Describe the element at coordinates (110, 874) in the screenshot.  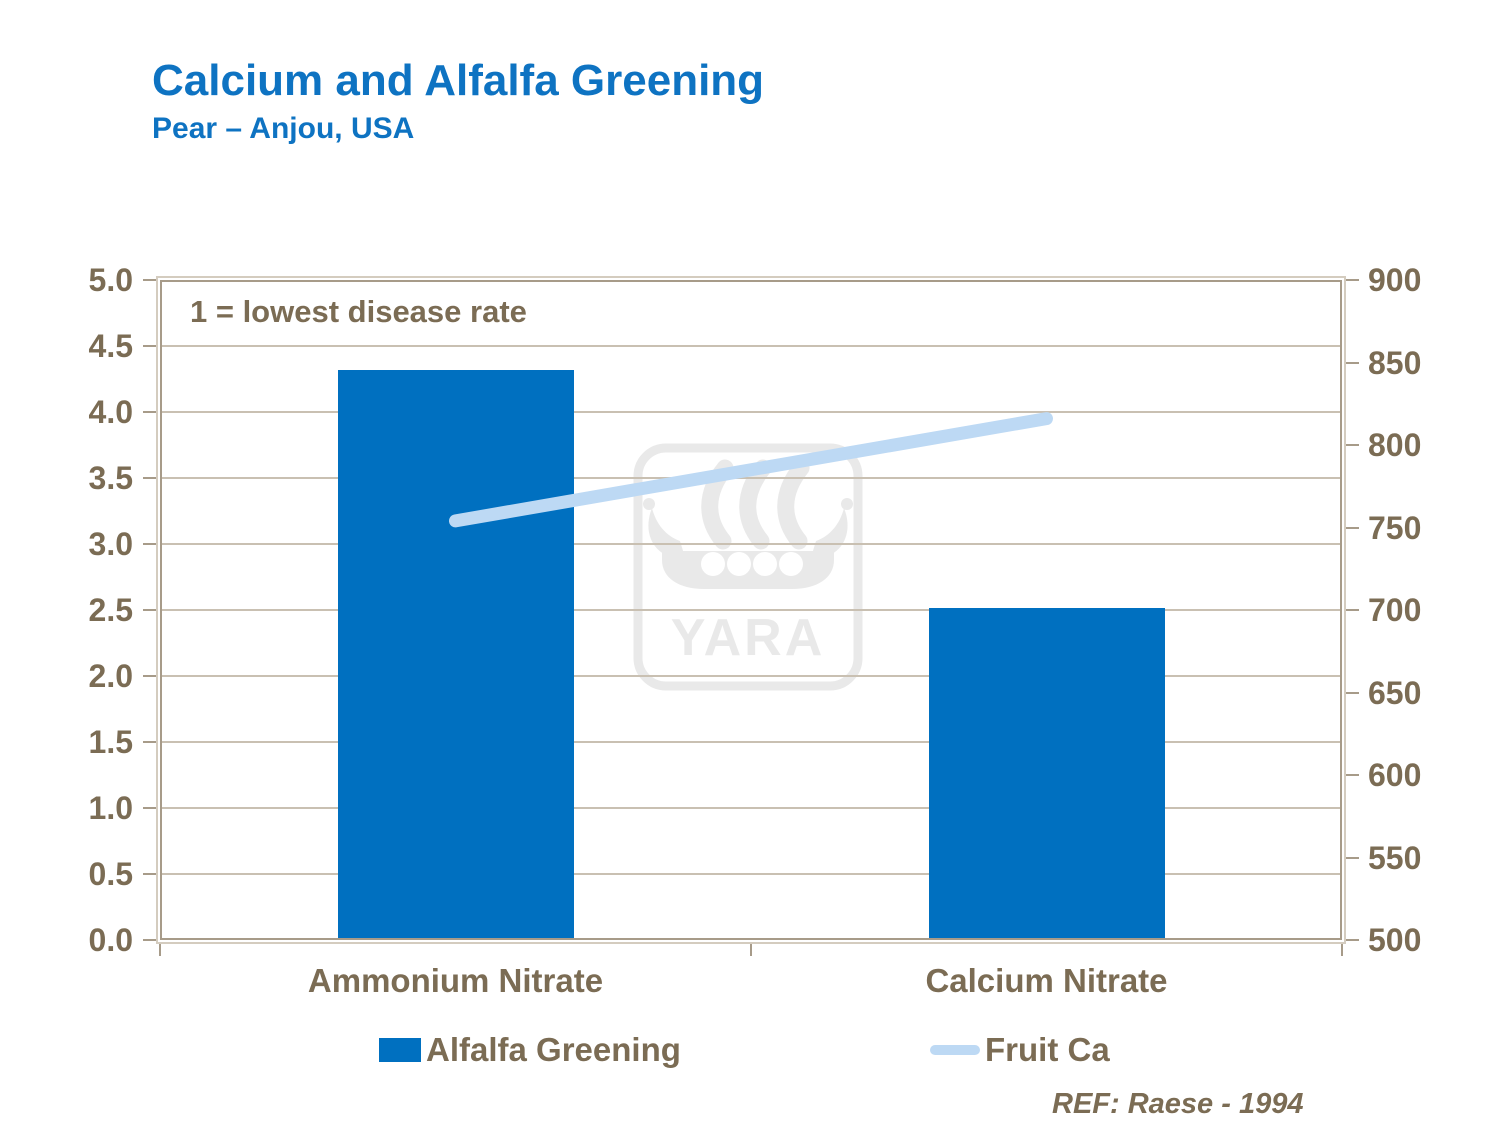
I see `left-axis-tick-label: 0.5` at that location.